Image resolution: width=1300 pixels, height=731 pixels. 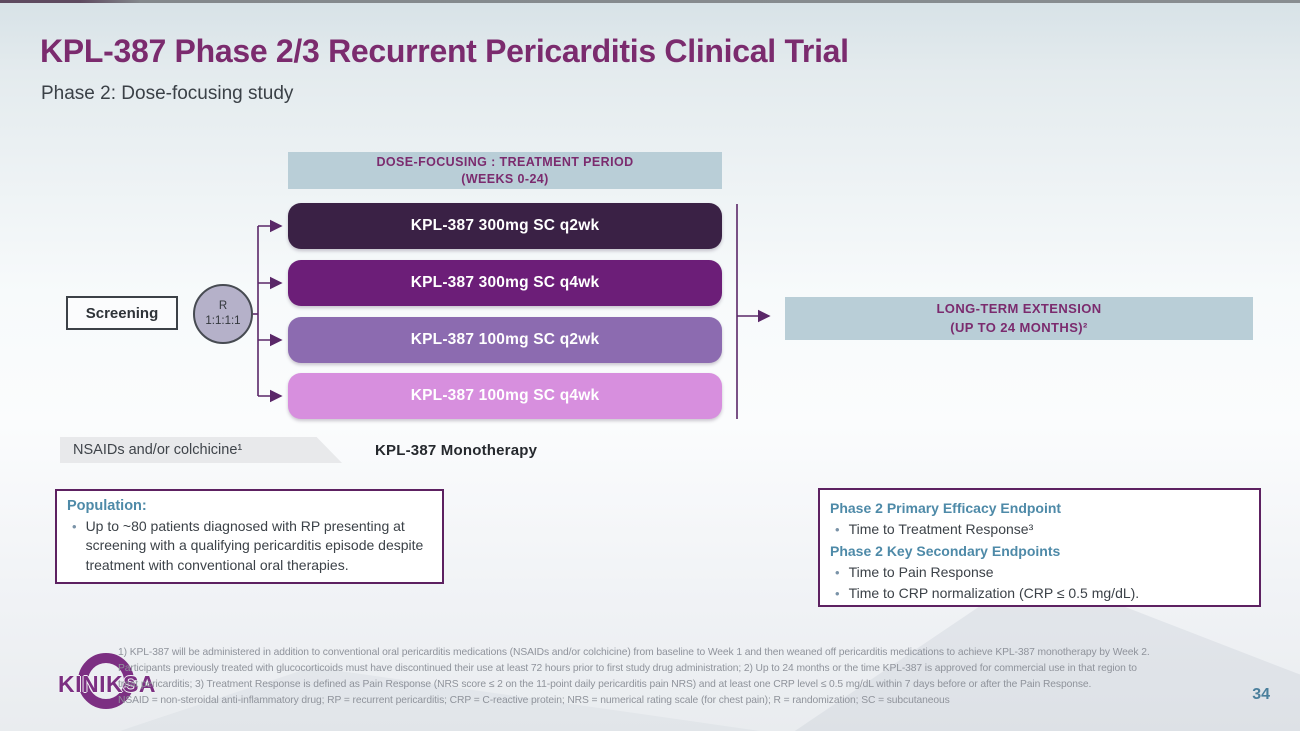 What do you see at coordinates (650, 1) in the screenshot?
I see `top-border-rule` at bounding box center [650, 1].